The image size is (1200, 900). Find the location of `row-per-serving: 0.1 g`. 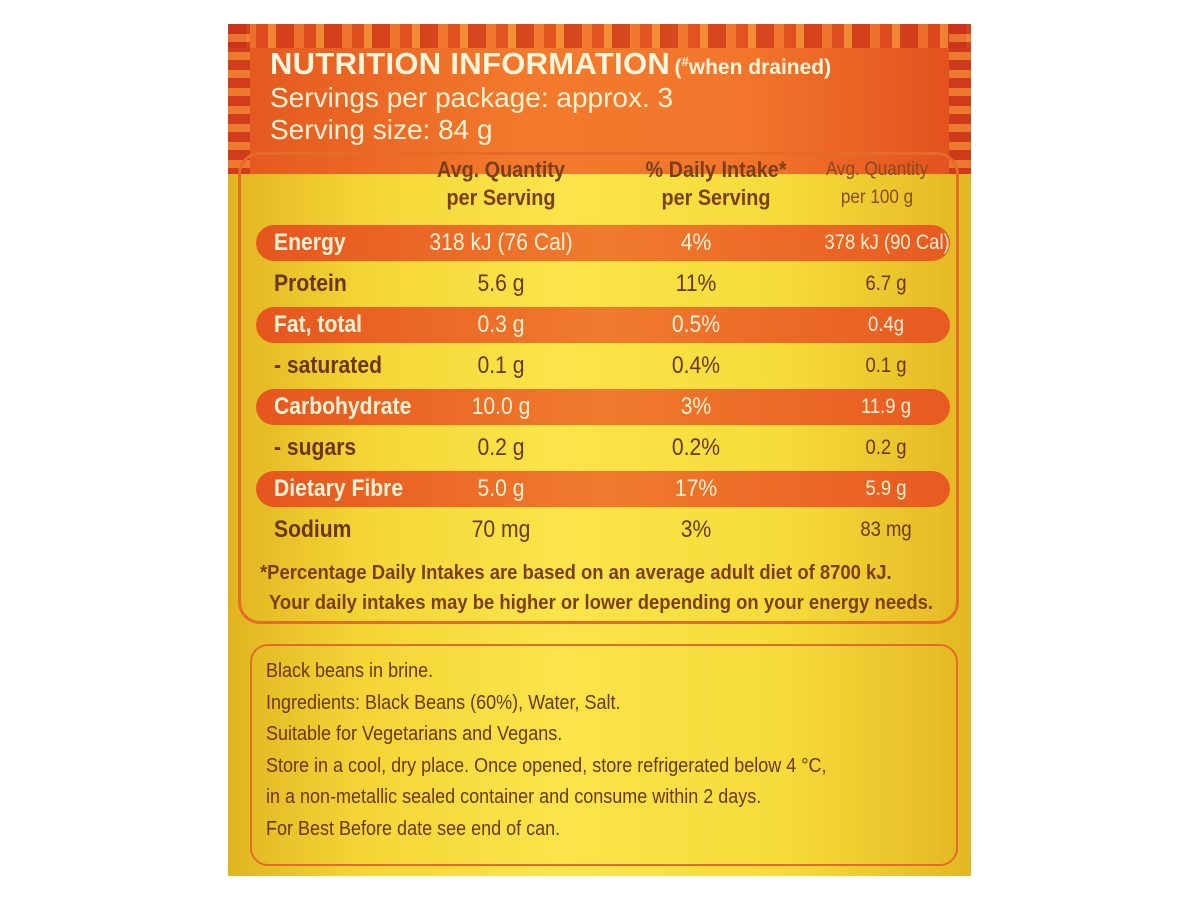

row-per-serving: 0.1 g is located at coordinates (501, 365).